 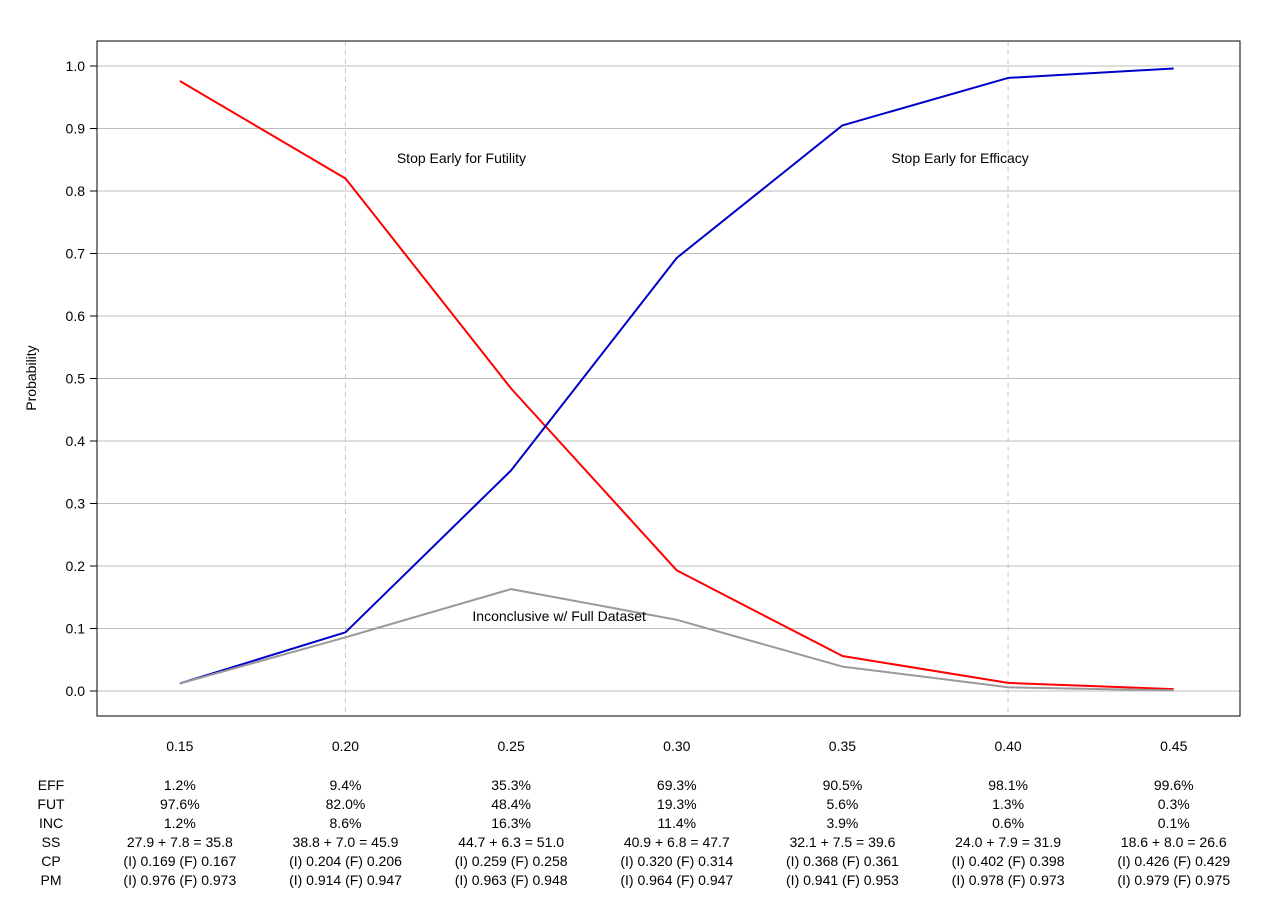 I want to click on y-tick-label: 0.5, so click(x=76, y=379).